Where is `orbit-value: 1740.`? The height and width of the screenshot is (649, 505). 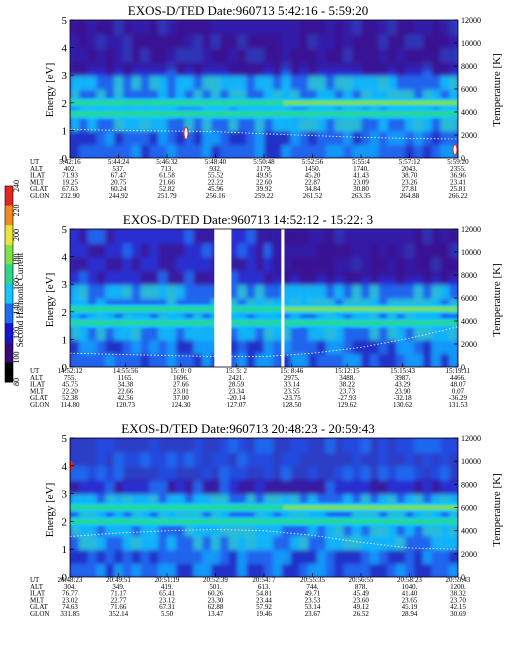
orbit-value: 1740. is located at coordinates (361, 169).